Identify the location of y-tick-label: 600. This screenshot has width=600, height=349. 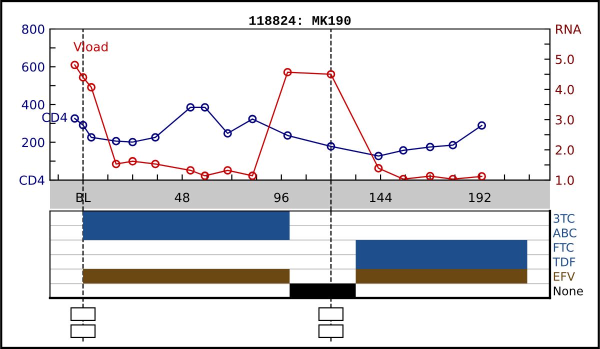
(33, 67).